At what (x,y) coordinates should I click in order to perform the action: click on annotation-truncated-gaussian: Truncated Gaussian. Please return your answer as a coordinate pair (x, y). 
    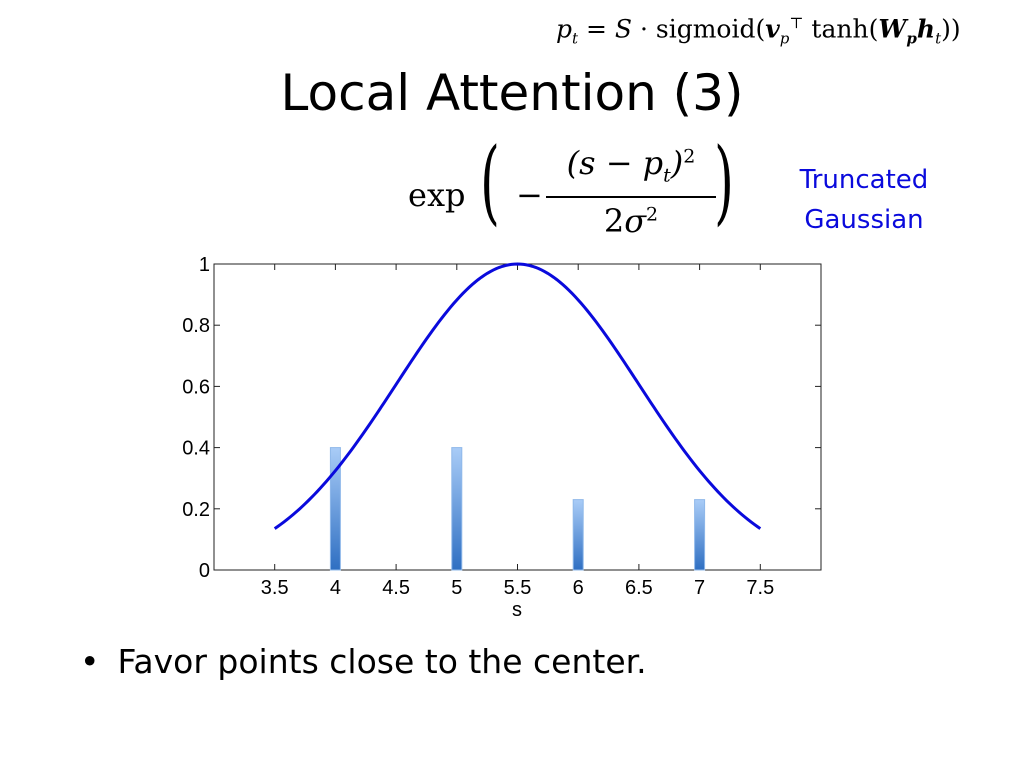
    Looking at the image, I should click on (864, 200).